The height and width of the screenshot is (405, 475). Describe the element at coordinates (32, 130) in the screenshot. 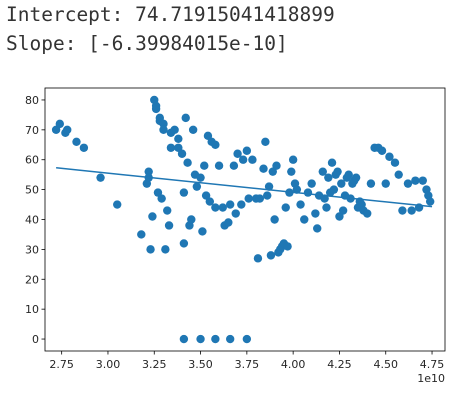

I see `y-tick-label: 70` at that location.